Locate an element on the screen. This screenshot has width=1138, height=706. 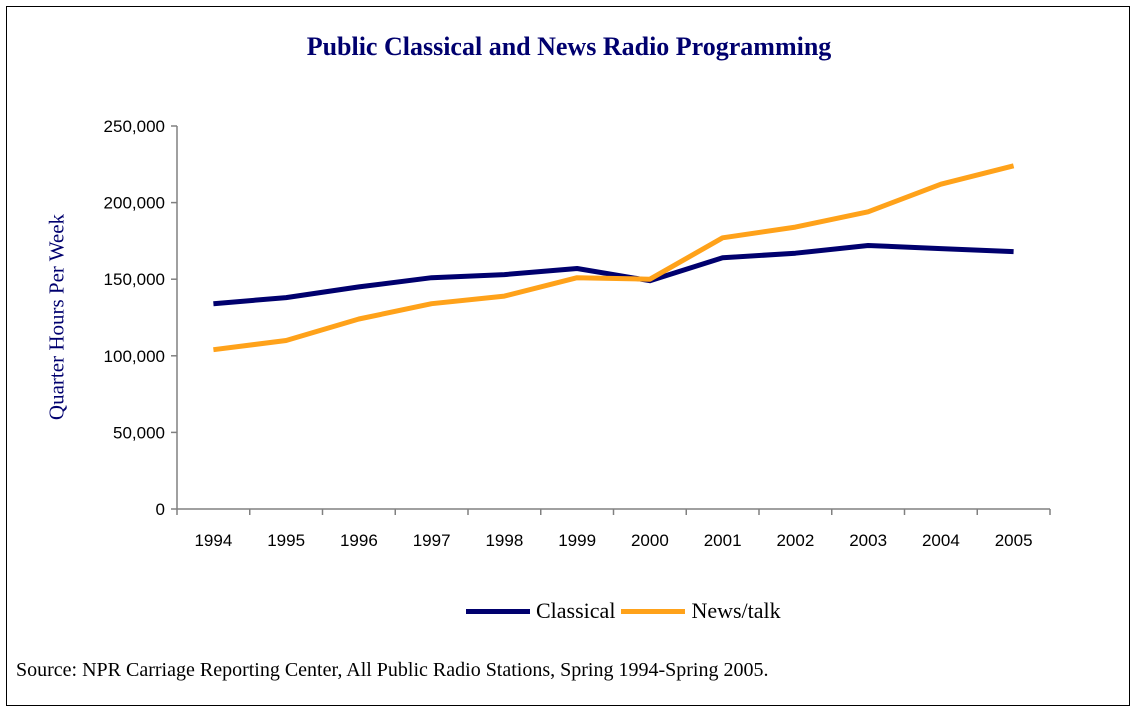
legend-item-classical: Classical is located at coordinates (540, 611).